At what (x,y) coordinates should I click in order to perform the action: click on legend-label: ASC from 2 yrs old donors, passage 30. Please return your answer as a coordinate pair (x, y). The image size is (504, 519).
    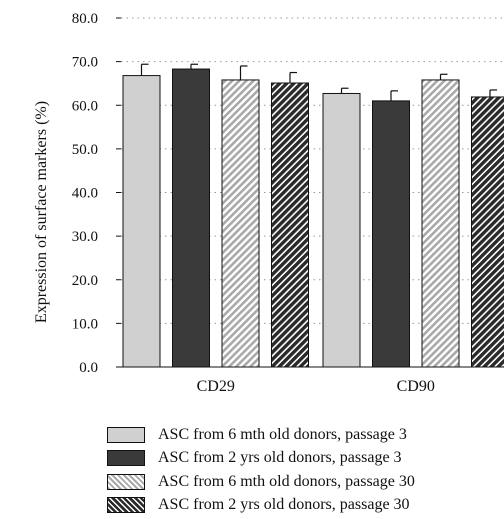
    Looking at the image, I should click on (284, 505).